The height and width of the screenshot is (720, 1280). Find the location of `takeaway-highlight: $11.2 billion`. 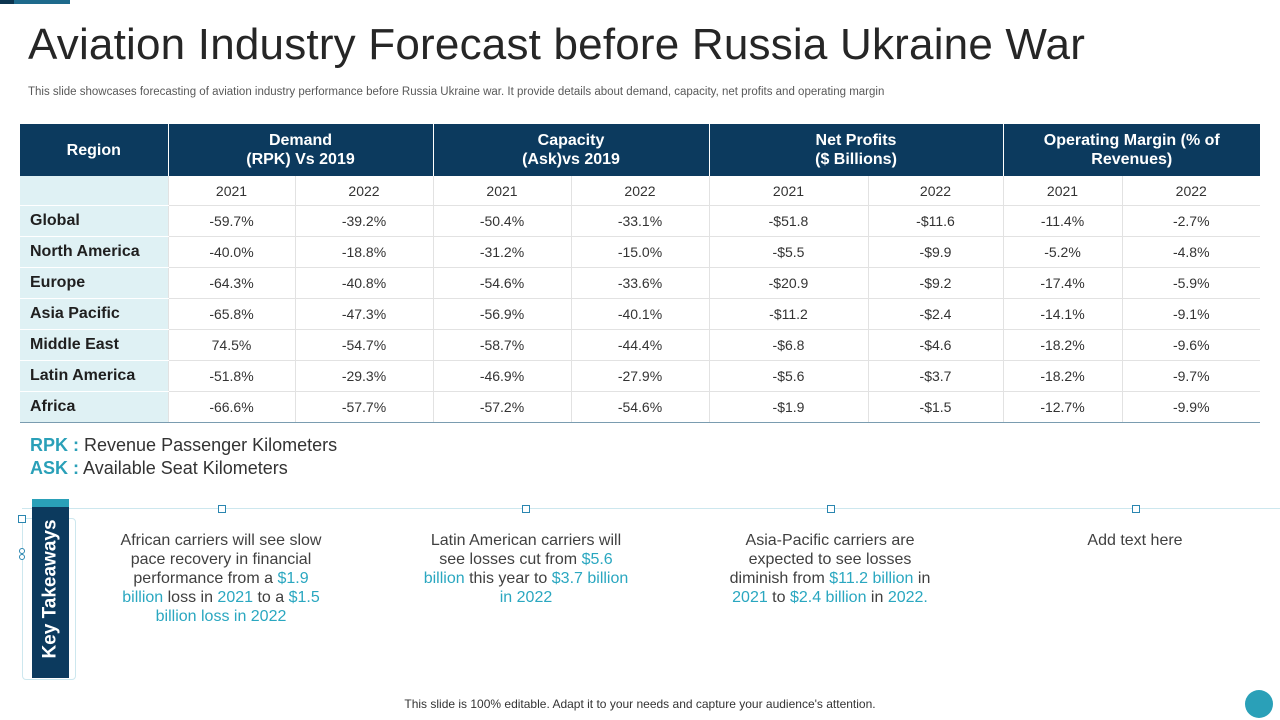

takeaway-highlight: $11.2 billion is located at coordinates (871, 578).